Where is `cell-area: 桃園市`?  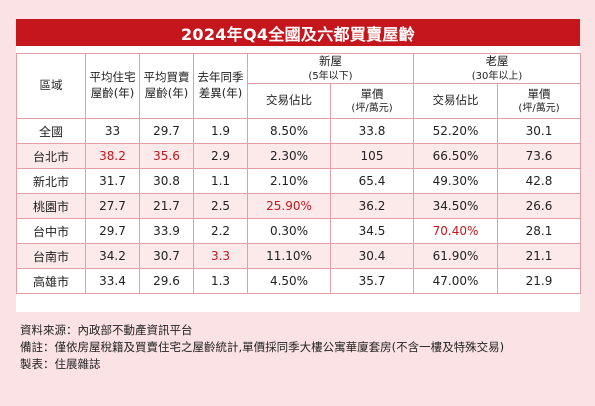 cell-area: 桃園市 is located at coordinates (51, 206).